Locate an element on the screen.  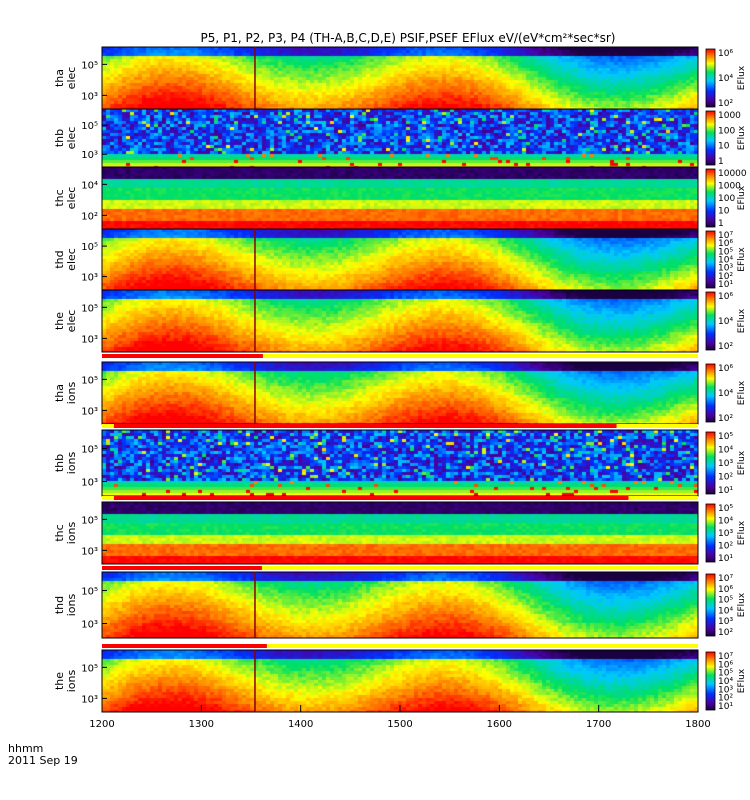
x-tick-label: 1400 is located at coordinates (300, 724).